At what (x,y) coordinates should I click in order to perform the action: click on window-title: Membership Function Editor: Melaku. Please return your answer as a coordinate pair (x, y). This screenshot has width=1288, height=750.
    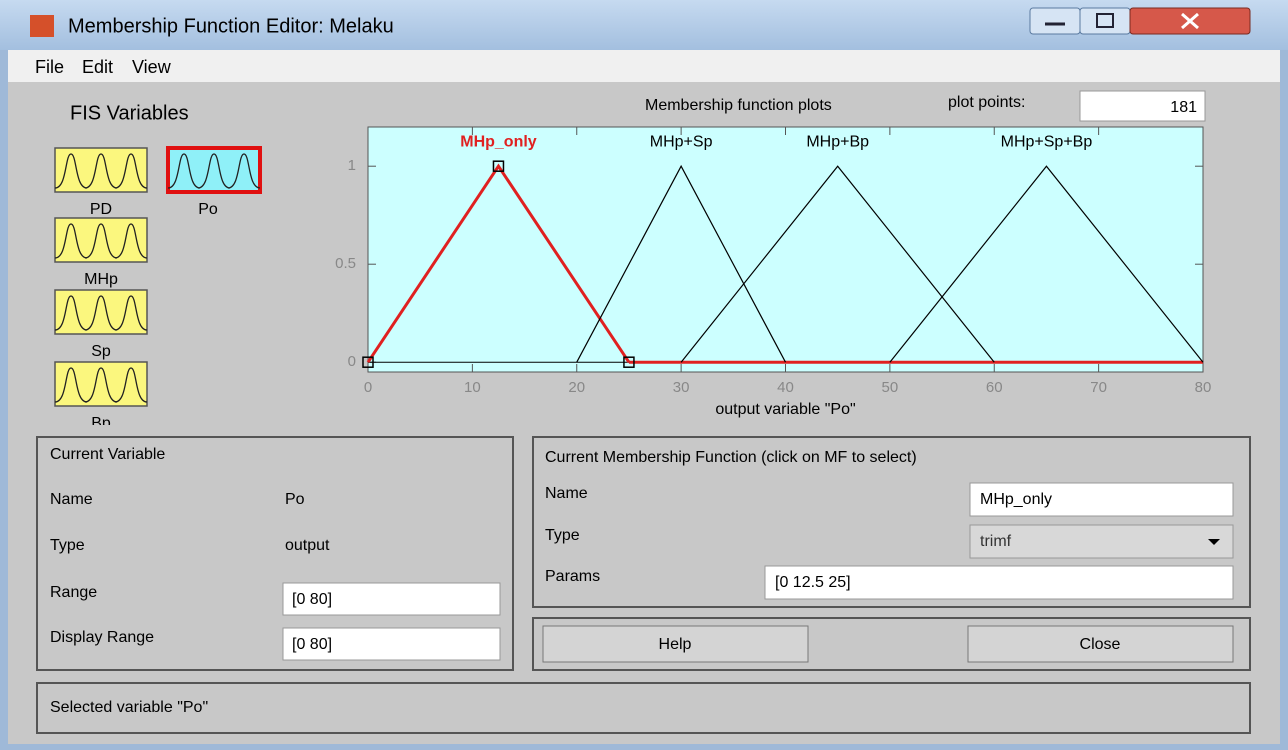
    Looking at the image, I should click on (231, 26).